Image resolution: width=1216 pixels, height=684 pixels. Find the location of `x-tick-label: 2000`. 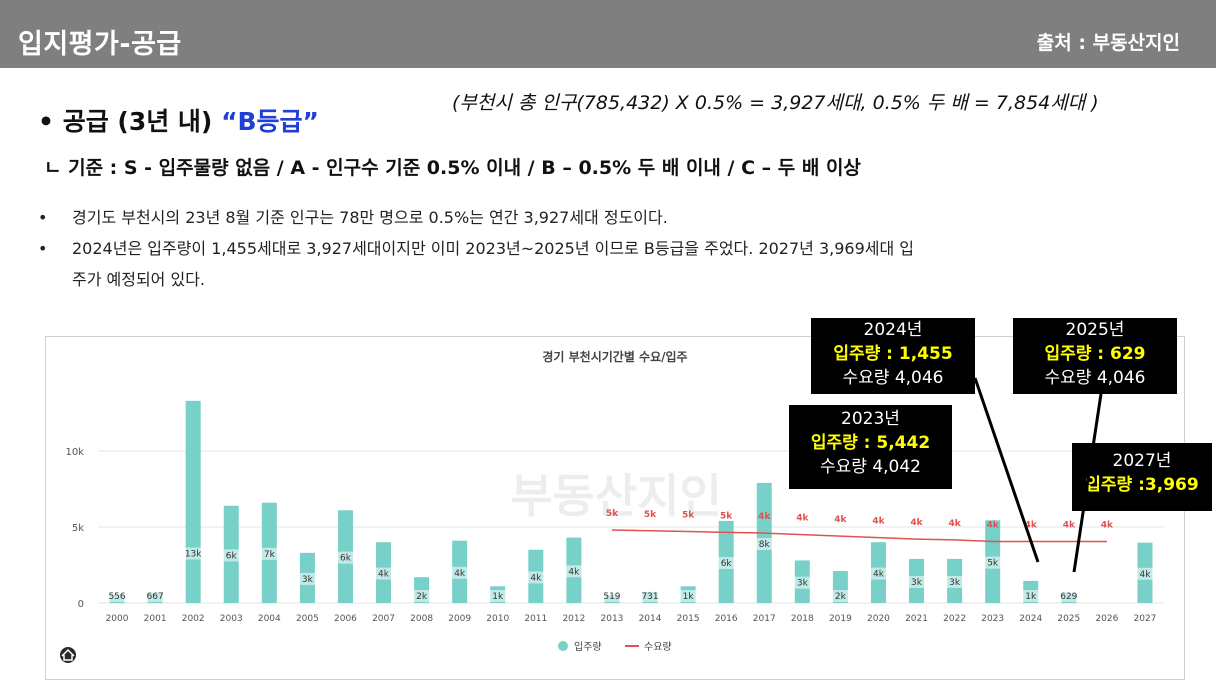

x-tick-label: 2000 is located at coordinates (117, 619).